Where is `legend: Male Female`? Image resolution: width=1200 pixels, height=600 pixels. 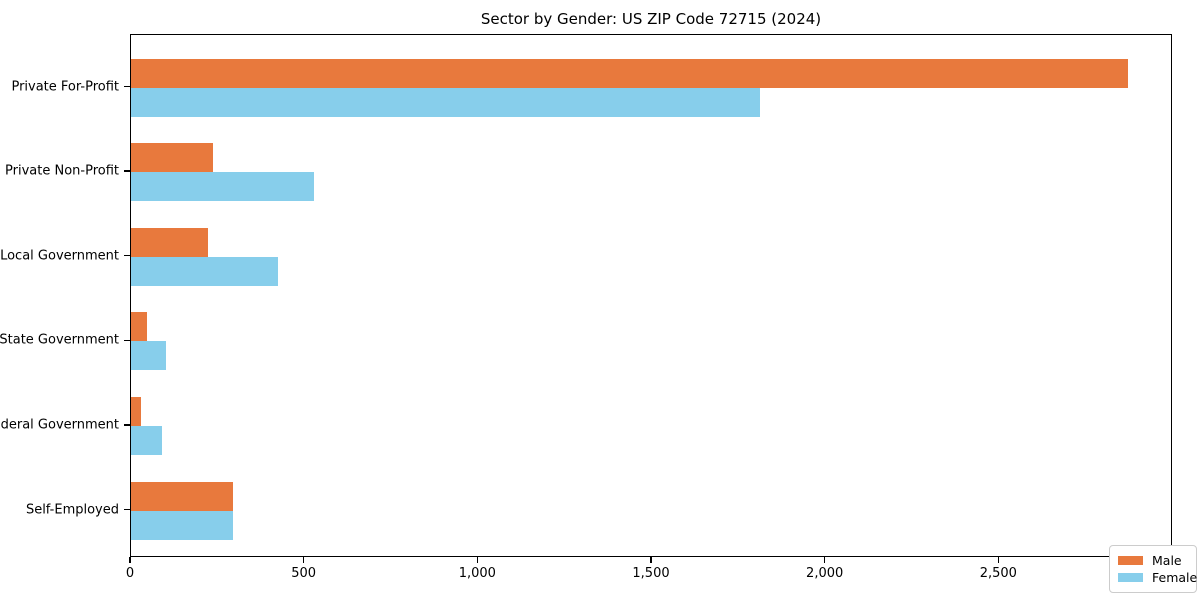
legend: Male Female is located at coordinates (1153, 569).